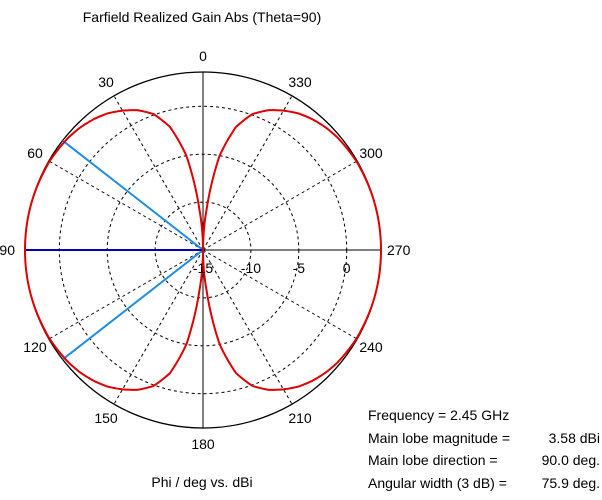  I want to click on chart-title: Farfield Realized Gain Abs (Theta=90), so click(202, 17).